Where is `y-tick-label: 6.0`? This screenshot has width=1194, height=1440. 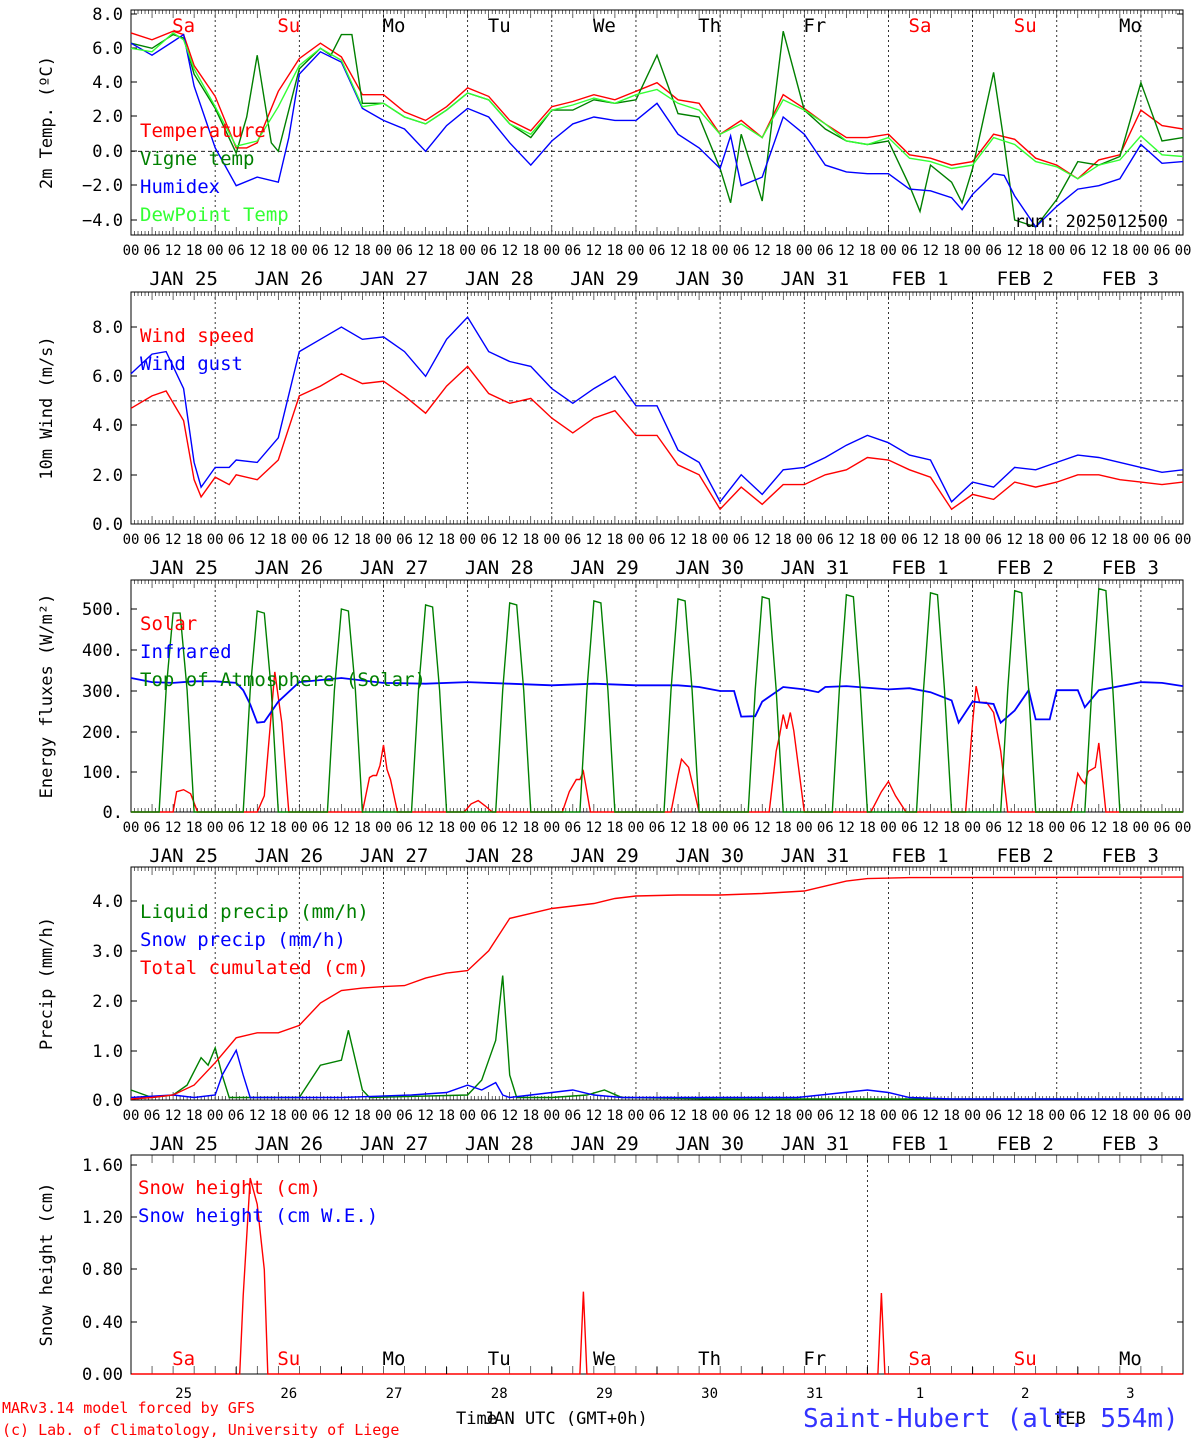 y-tick-label: 6.0 is located at coordinates (107, 377).